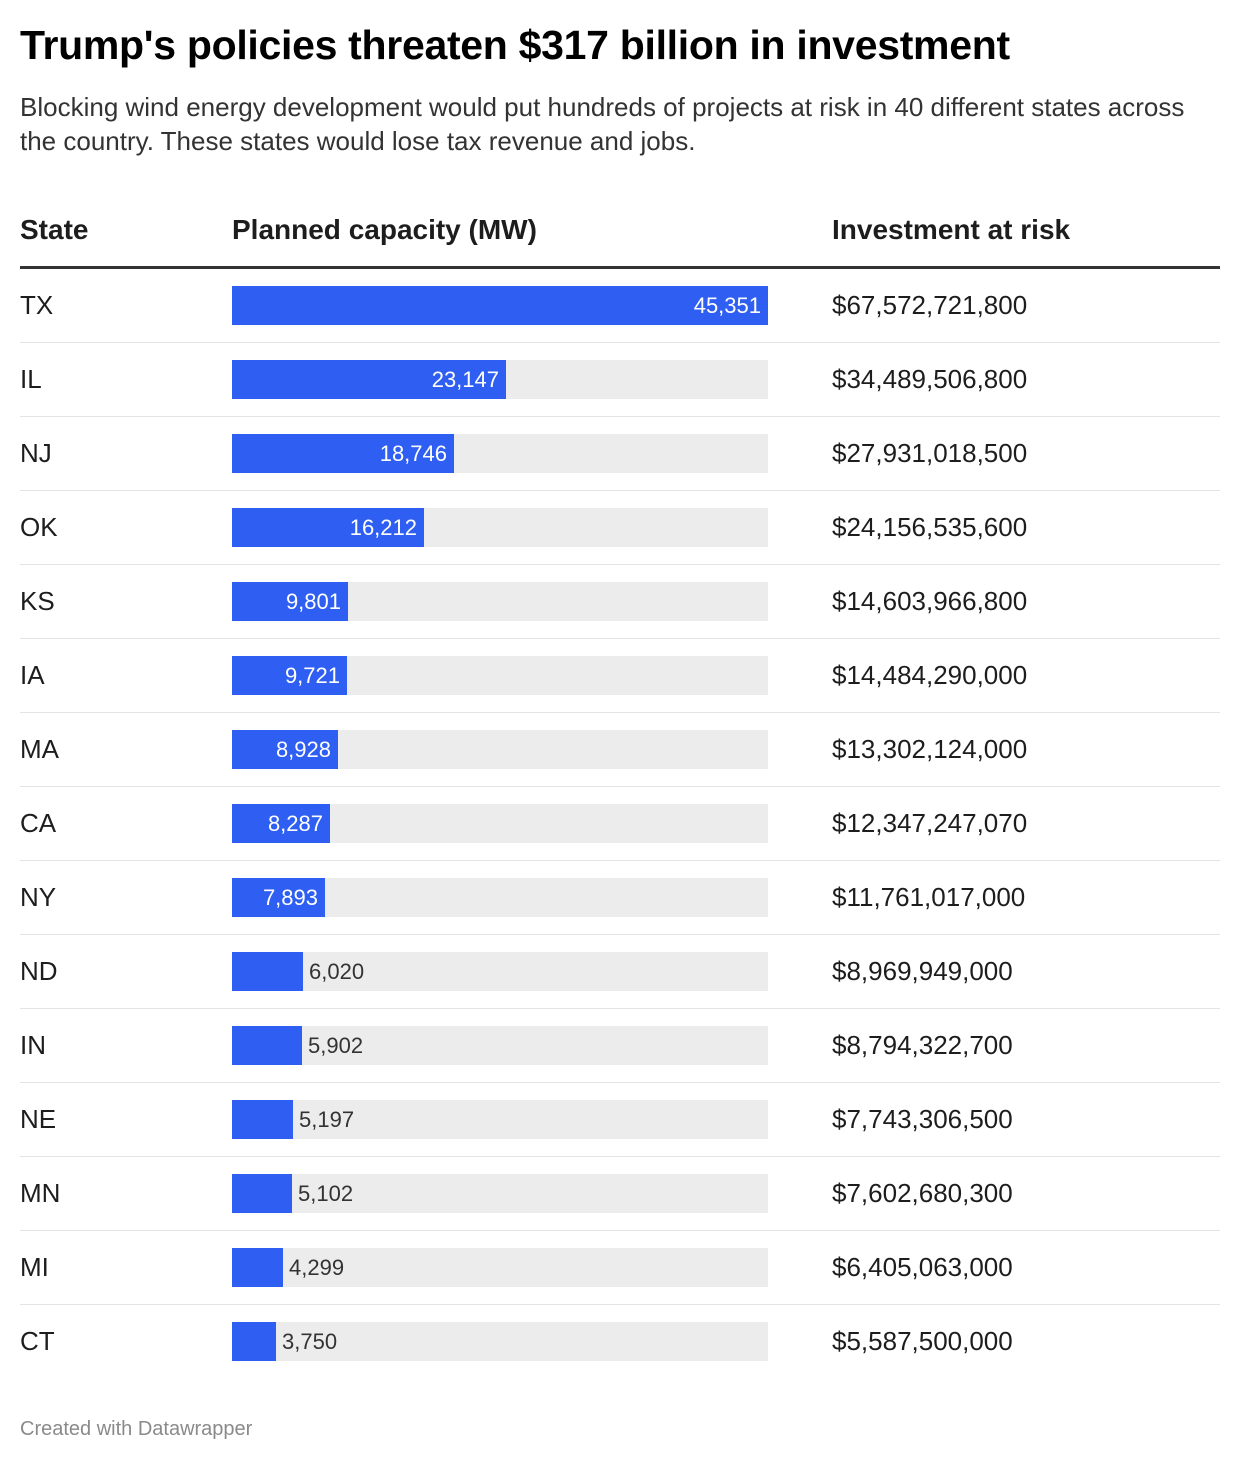  Describe the element at coordinates (313, 601) in the screenshot. I see `capacity-value-label: 9,801` at that location.